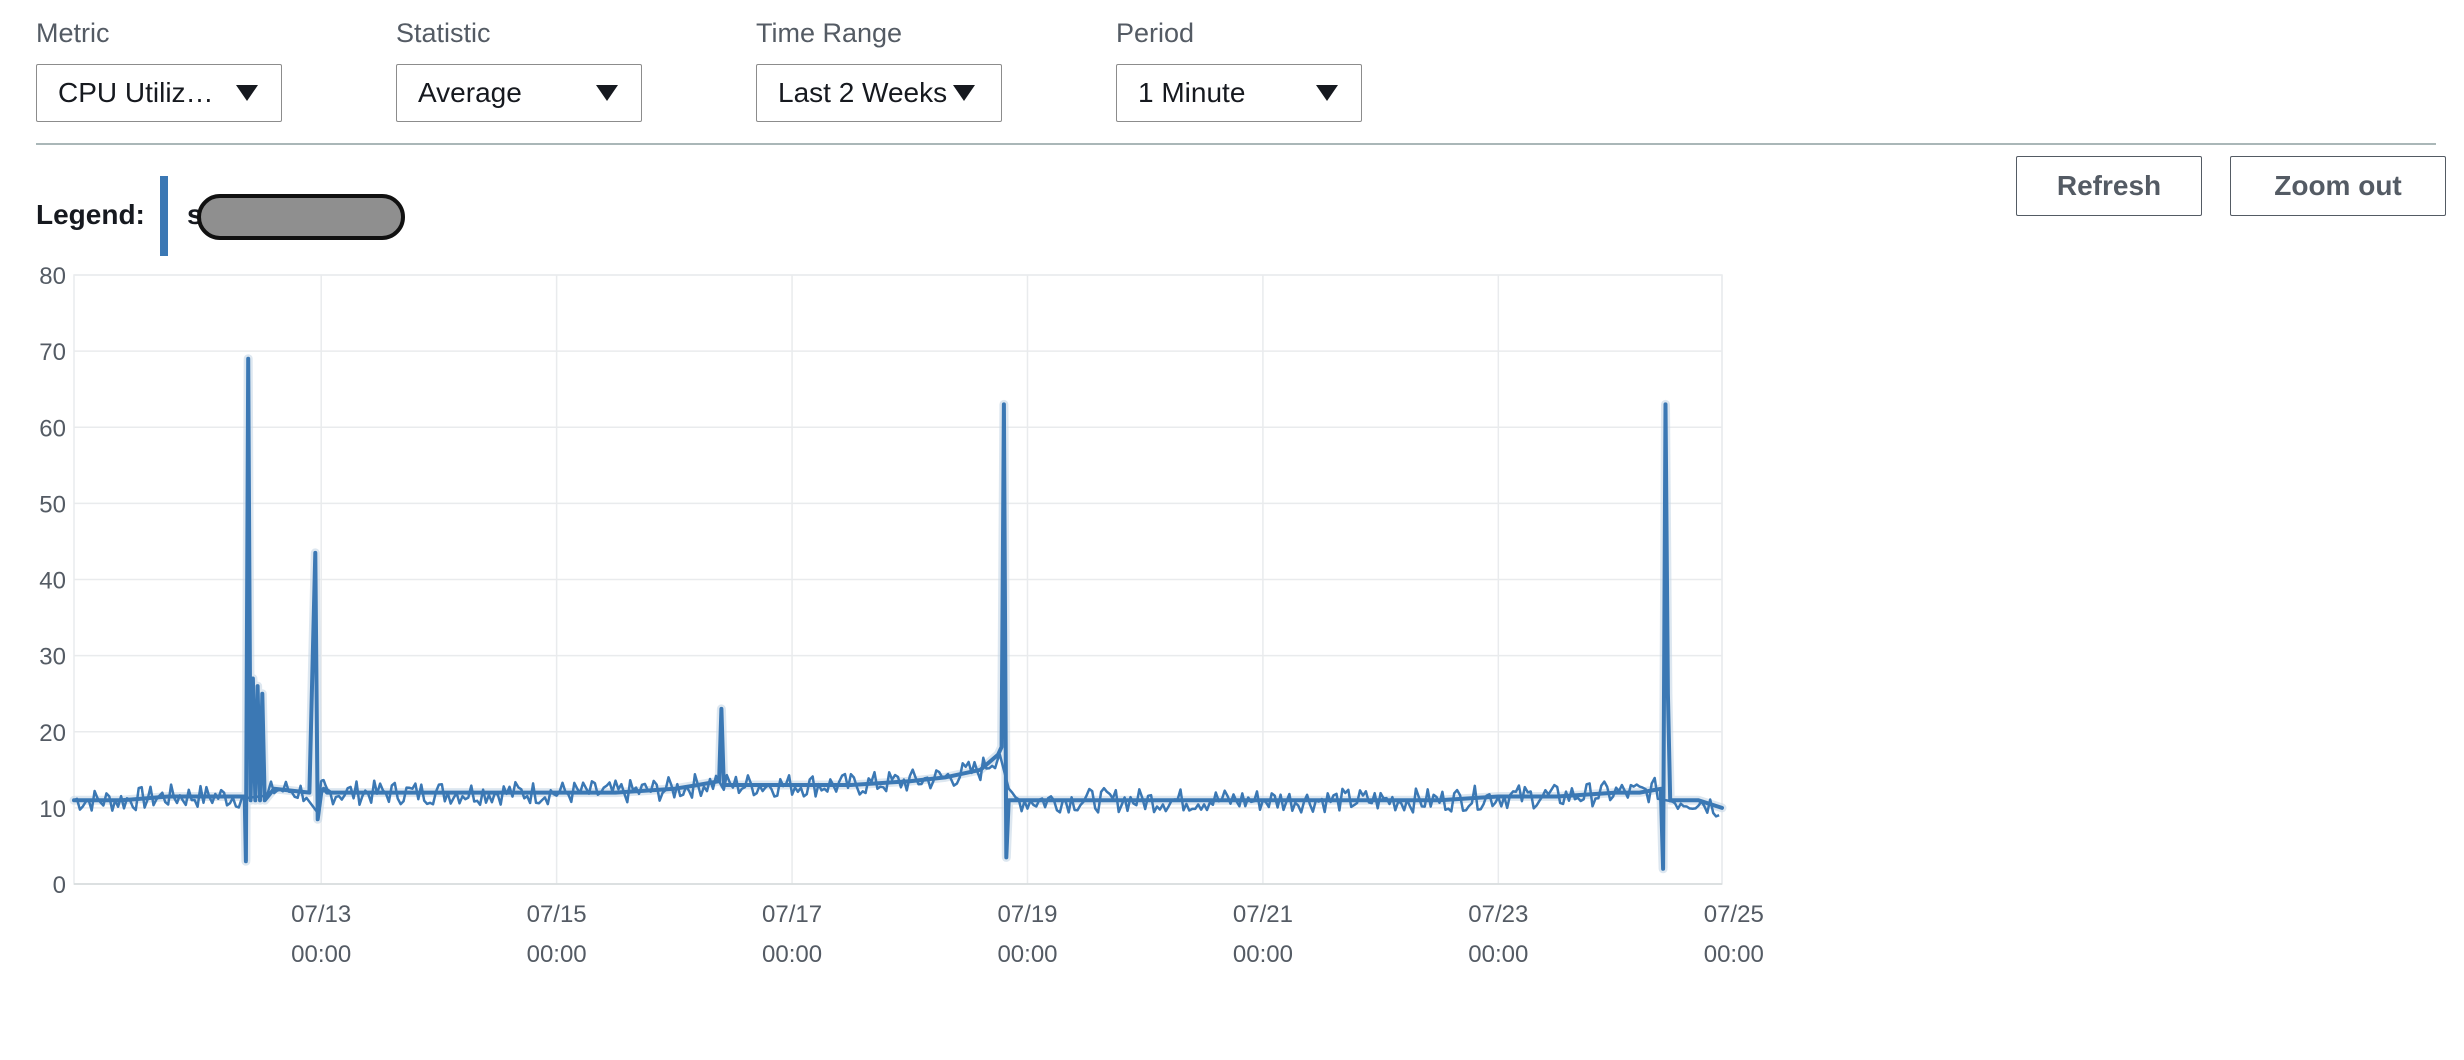 This screenshot has height=1060, width=2464. What do you see at coordinates (52, 504) in the screenshot?
I see `y-tick-label: 50` at bounding box center [52, 504].